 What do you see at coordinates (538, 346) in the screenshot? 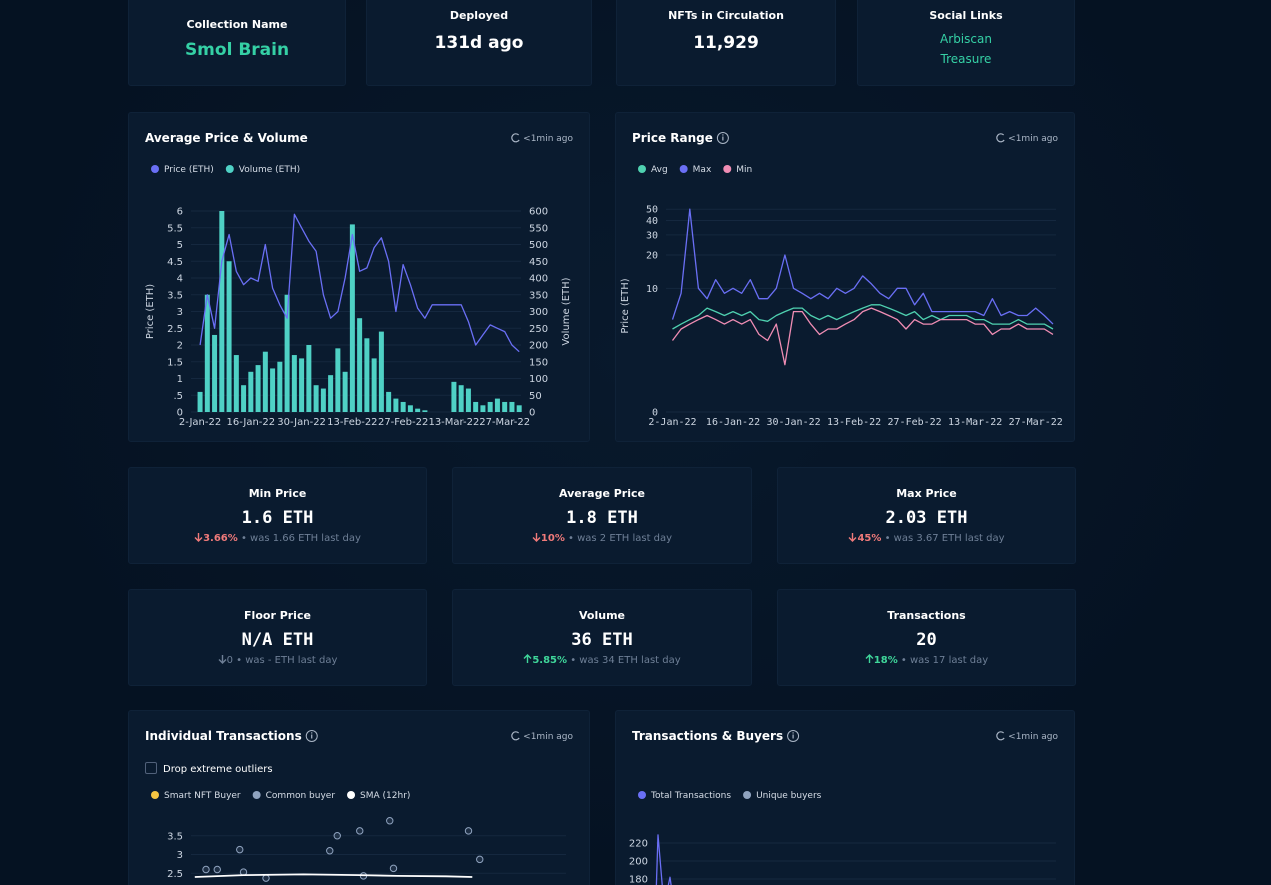
I see `y2-tick-label: 200` at bounding box center [538, 346].